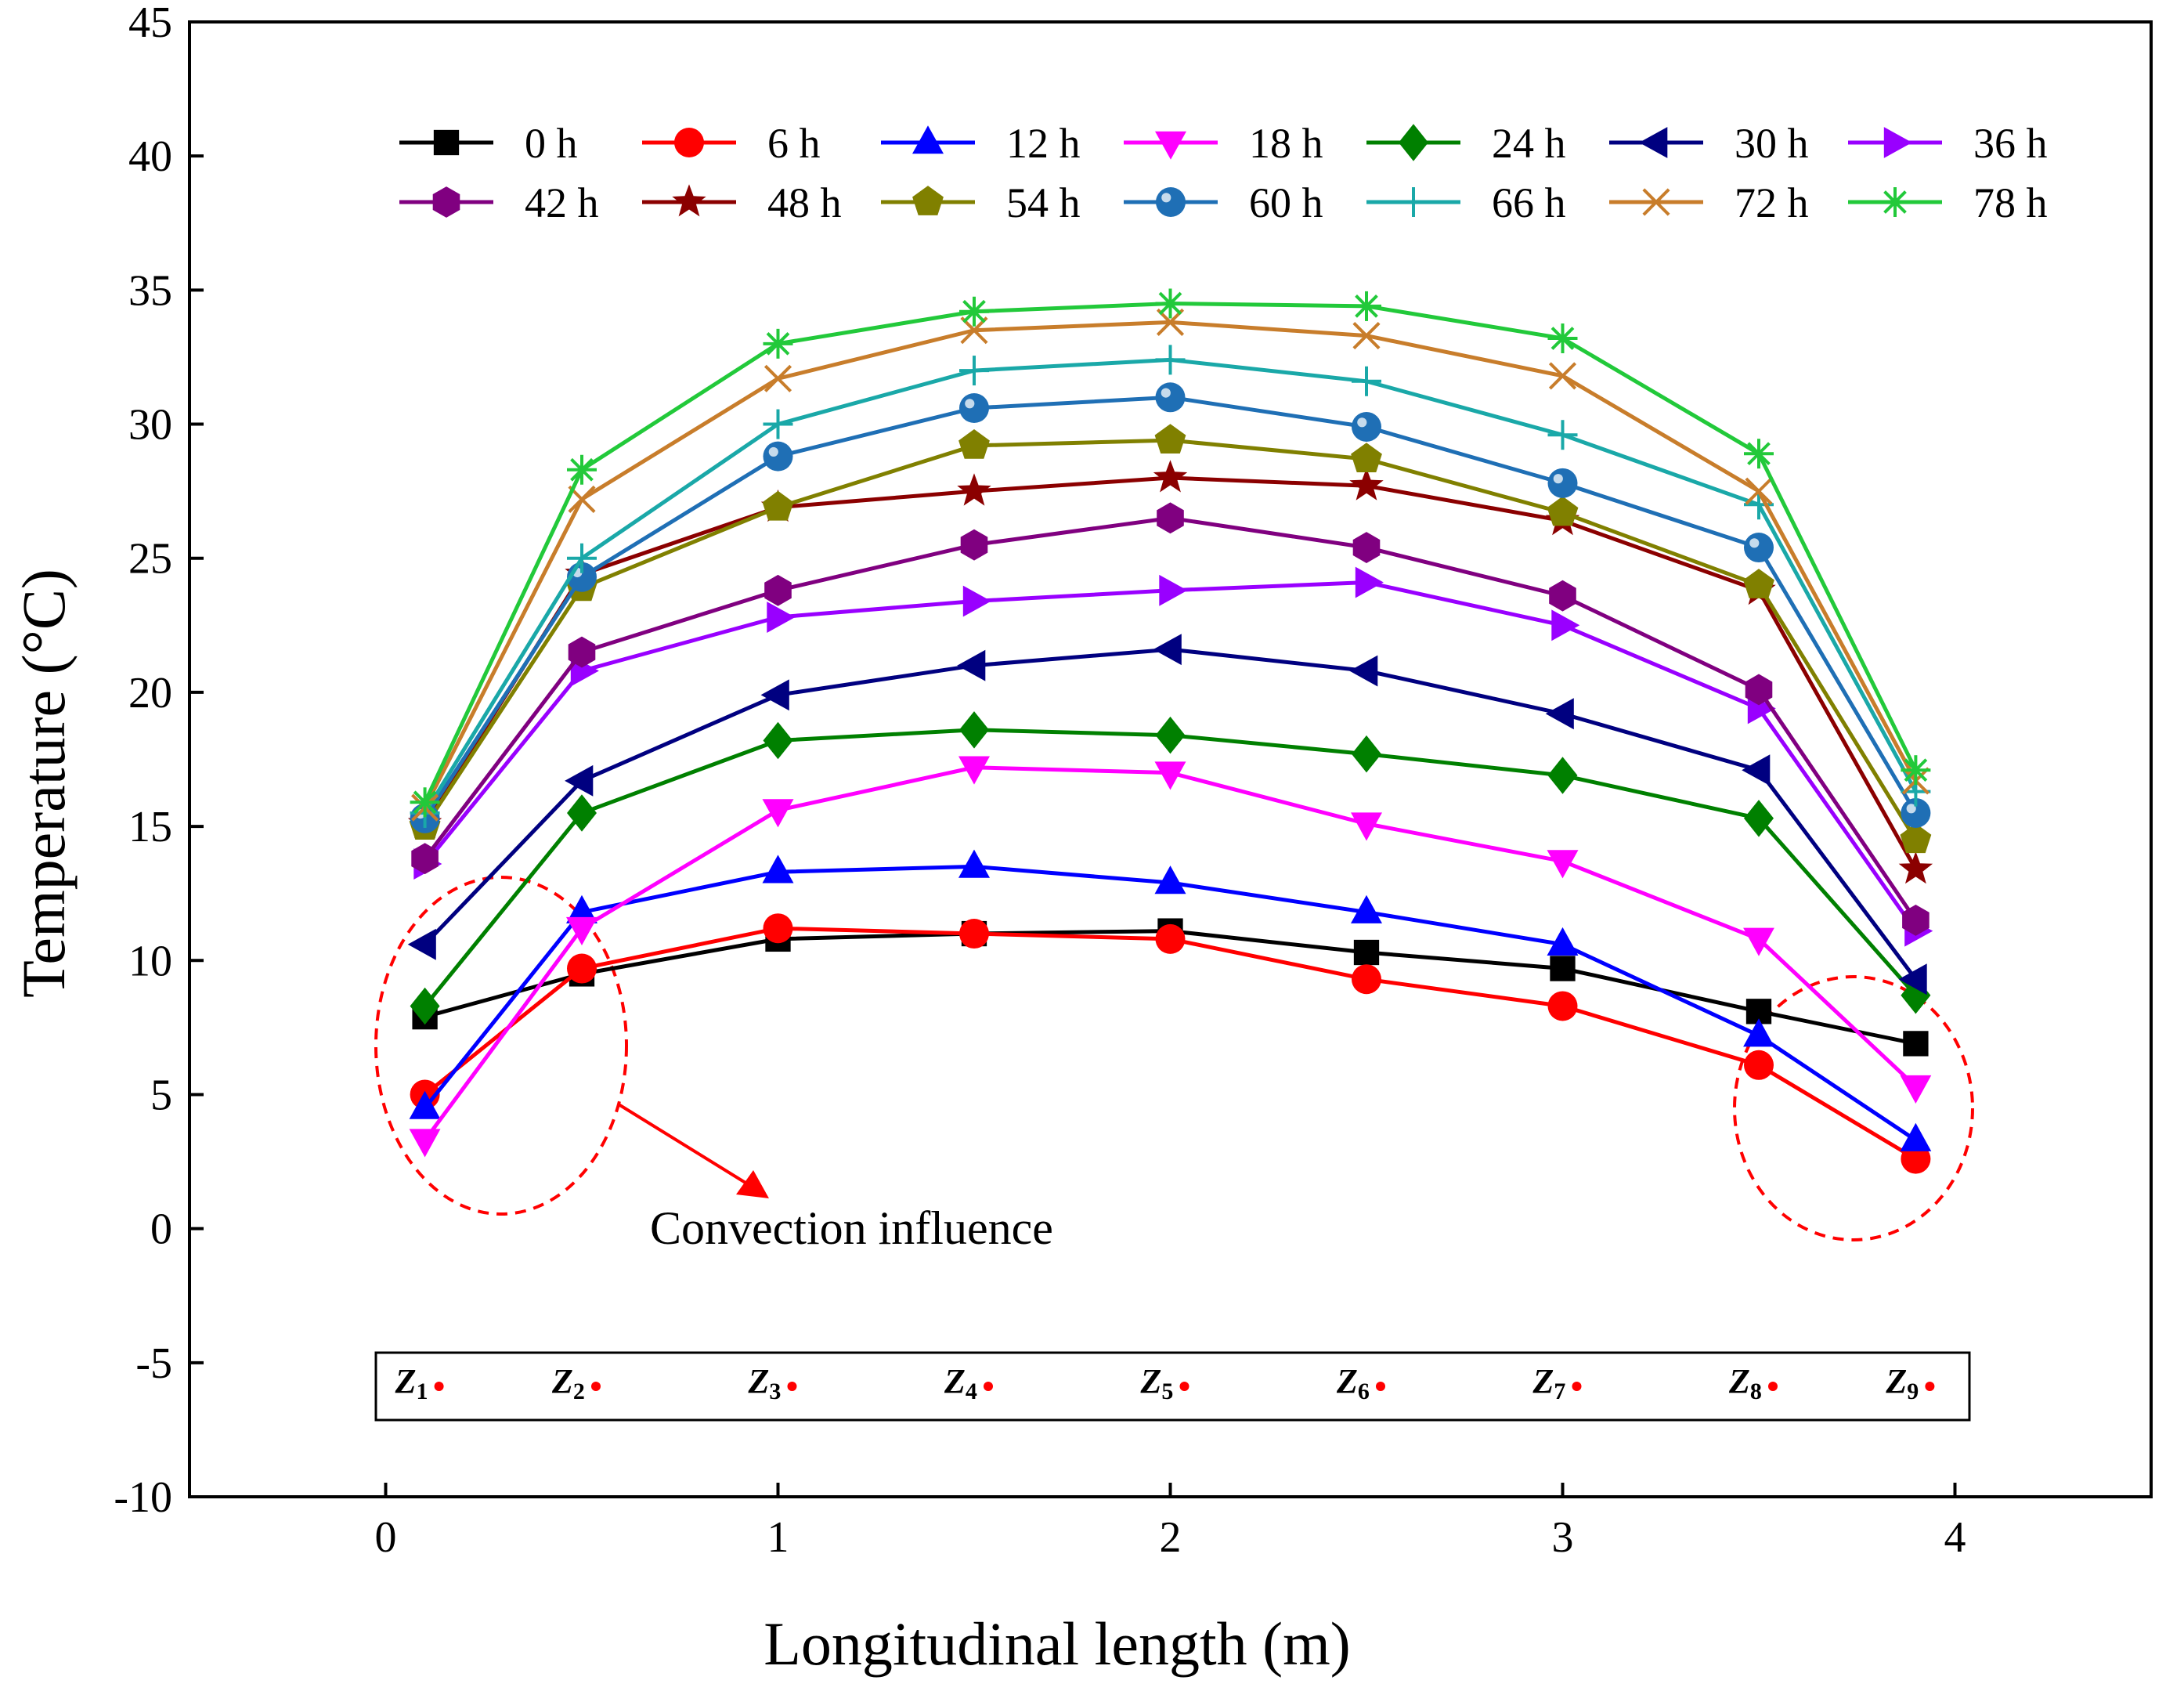  I want to click on plus-marker, so click(974, 371).